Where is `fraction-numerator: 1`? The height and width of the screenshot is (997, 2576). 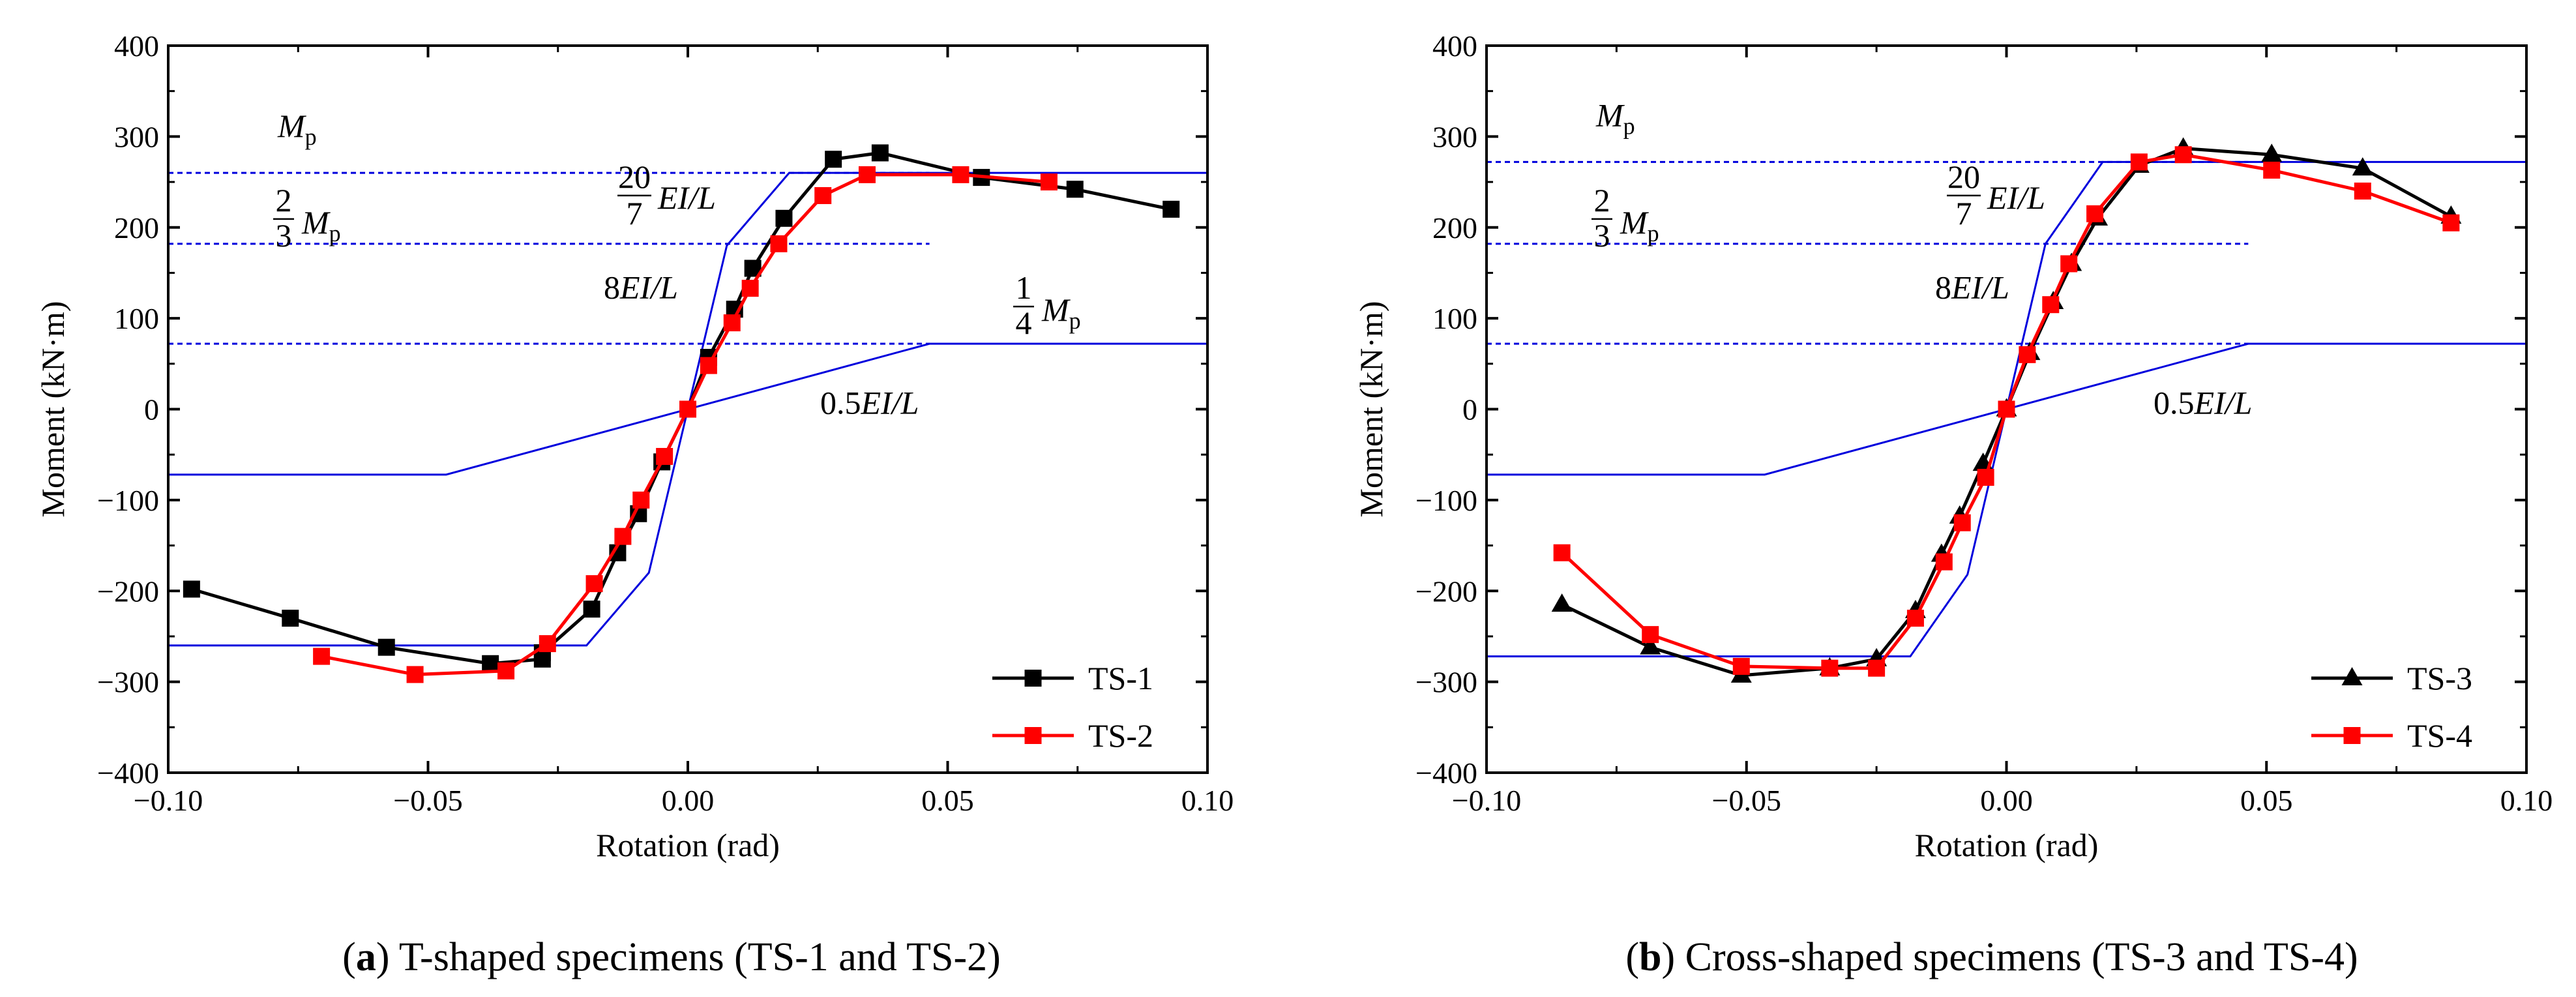 fraction-numerator: 1 is located at coordinates (1024, 287).